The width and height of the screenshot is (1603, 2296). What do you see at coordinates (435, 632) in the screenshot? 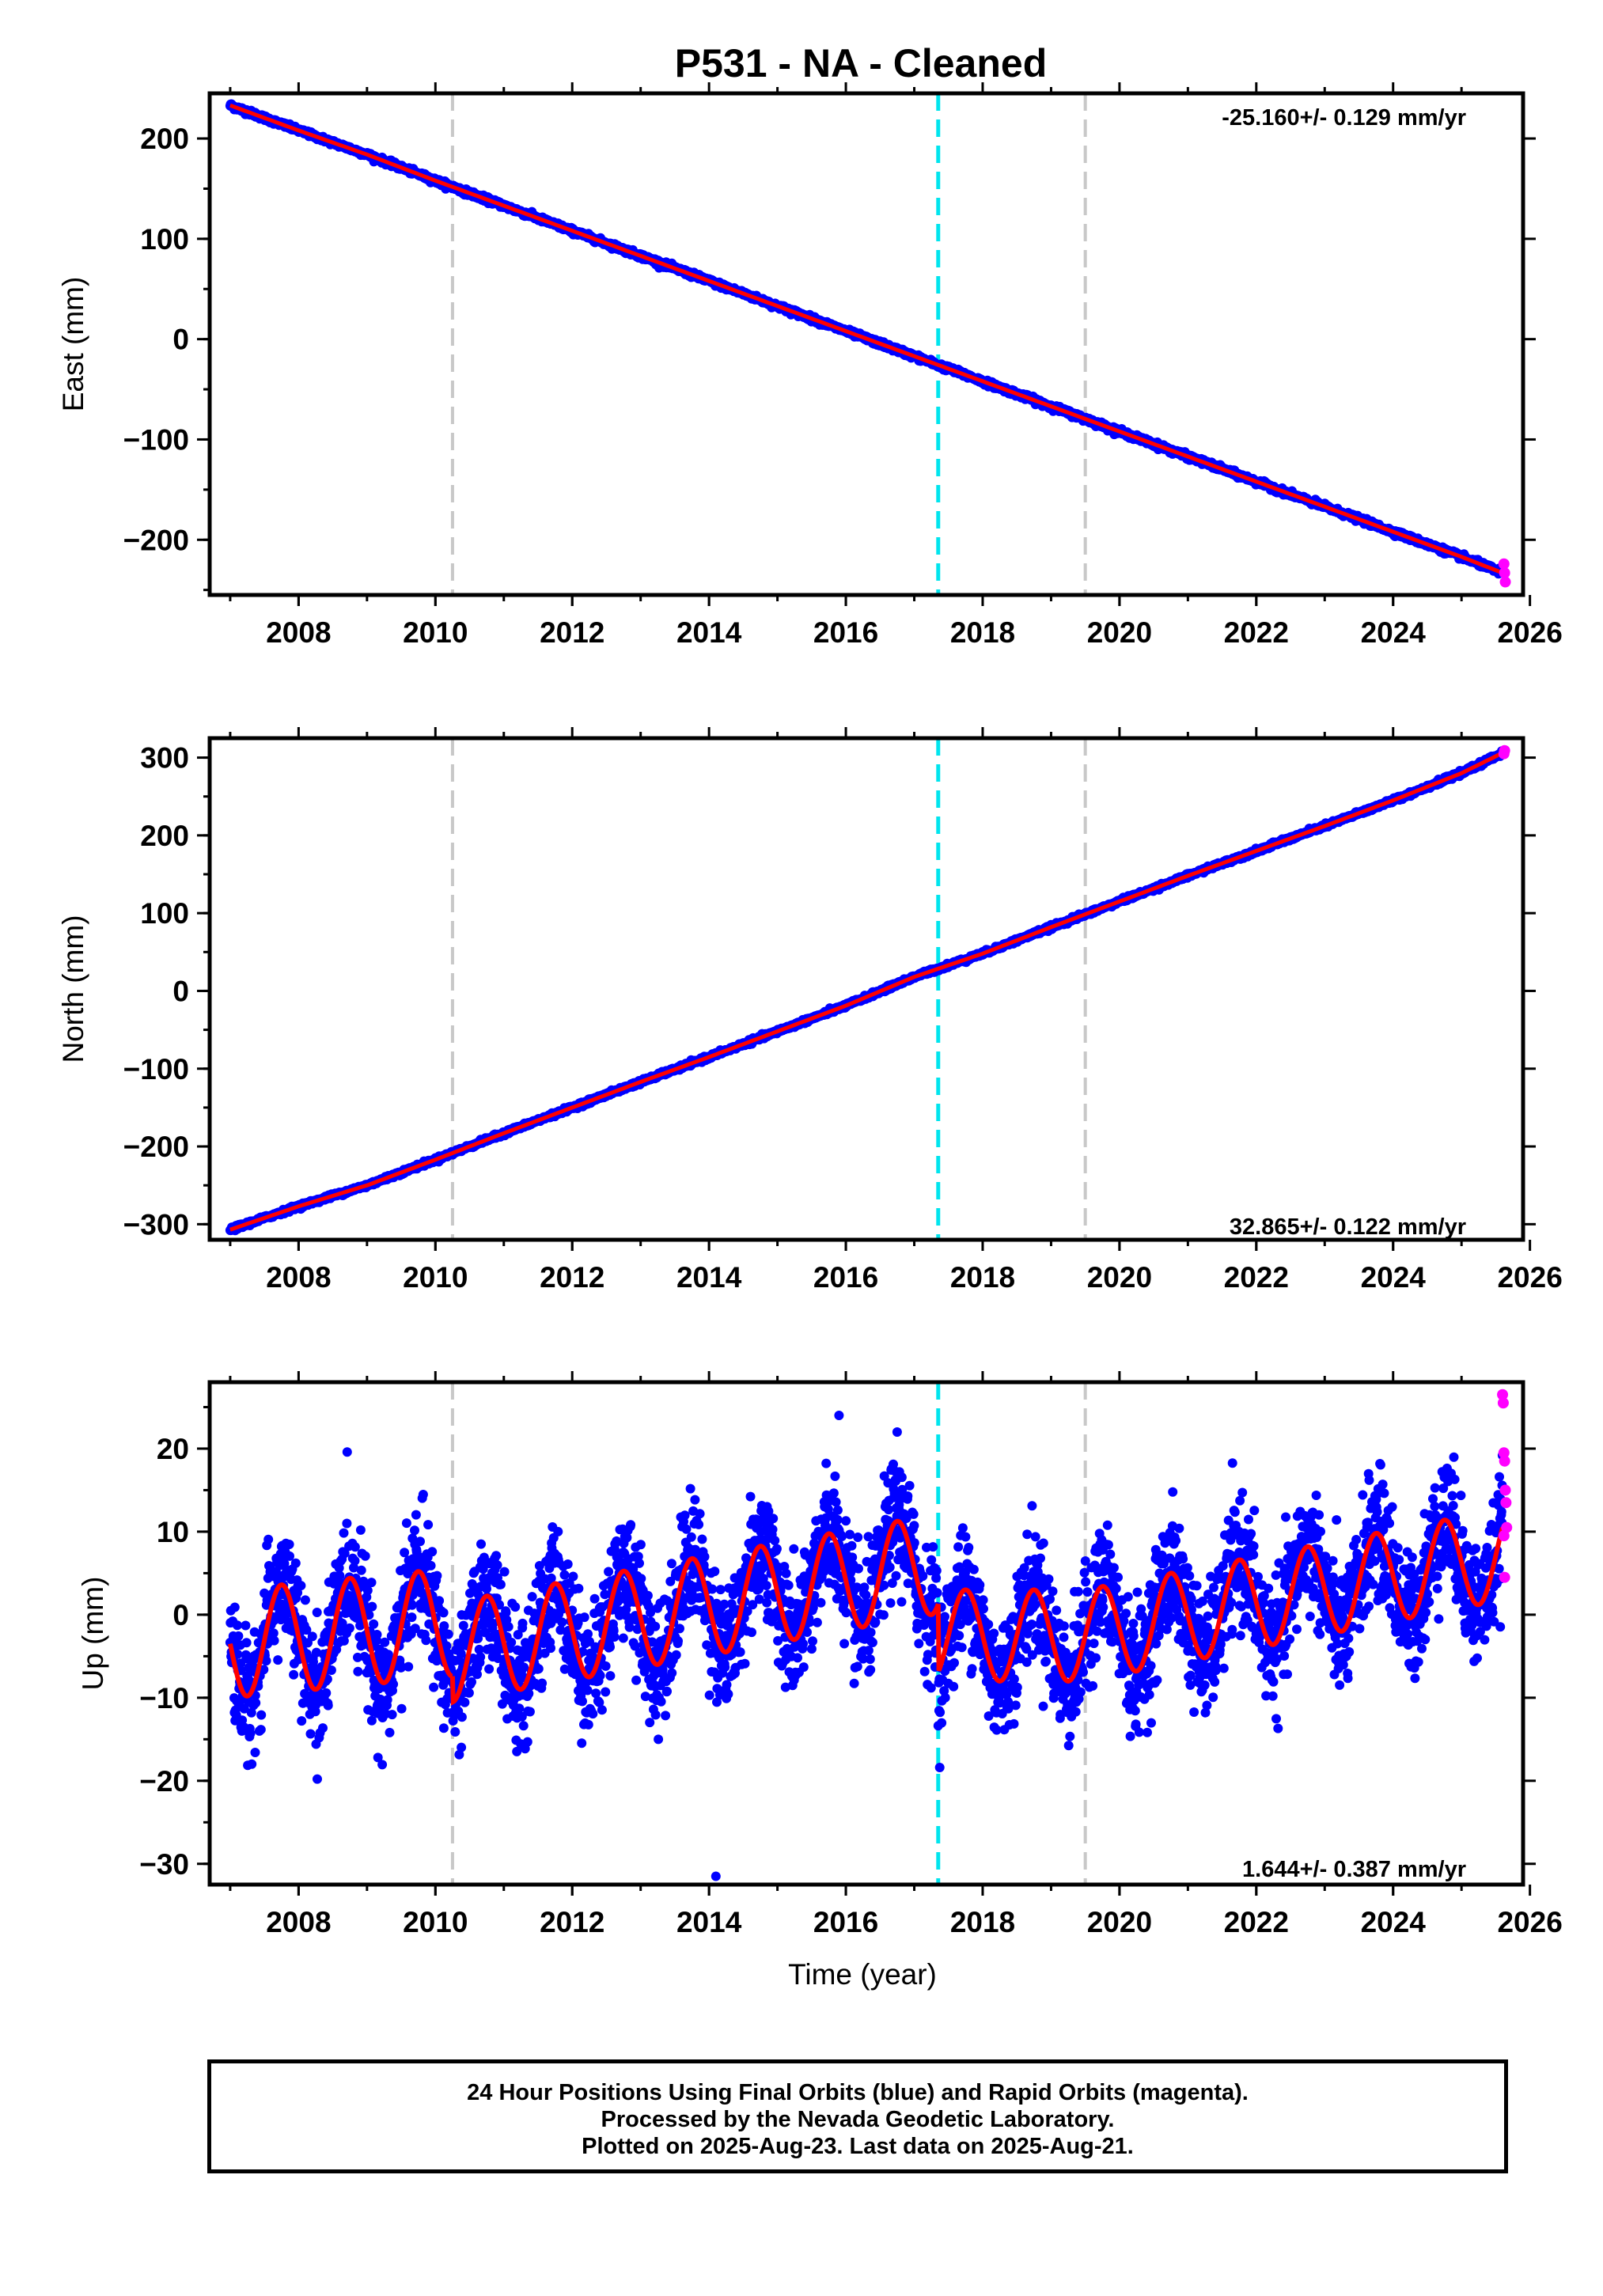
I see `x-tick-label: 2010` at bounding box center [435, 632].